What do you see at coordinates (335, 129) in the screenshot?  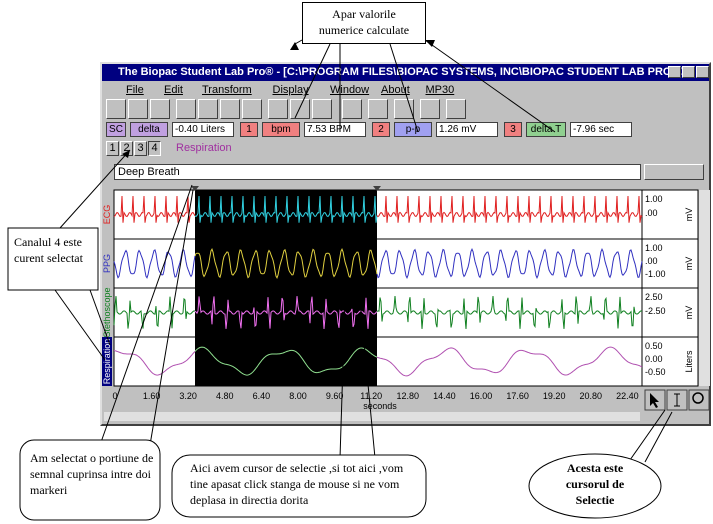 I see `meas-value: 7.53 BPM` at bounding box center [335, 129].